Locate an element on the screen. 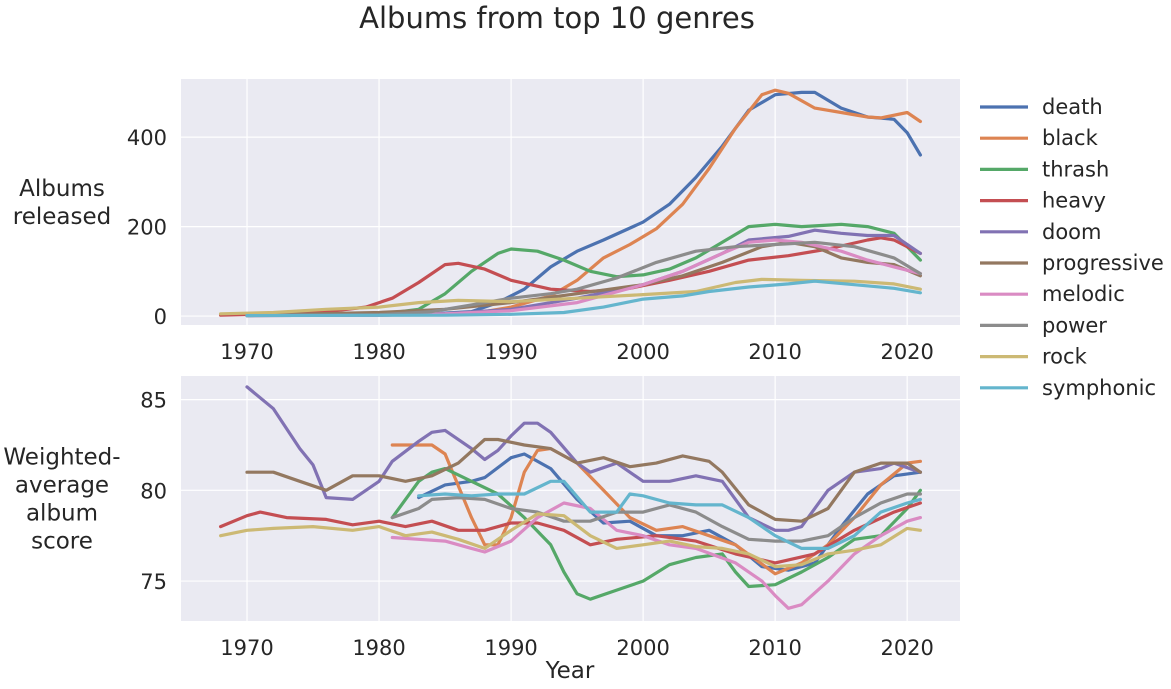 The height and width of the screenshot is (689, 1171). legend-label-melodic: melodic is located at coordinates (1083, 294).